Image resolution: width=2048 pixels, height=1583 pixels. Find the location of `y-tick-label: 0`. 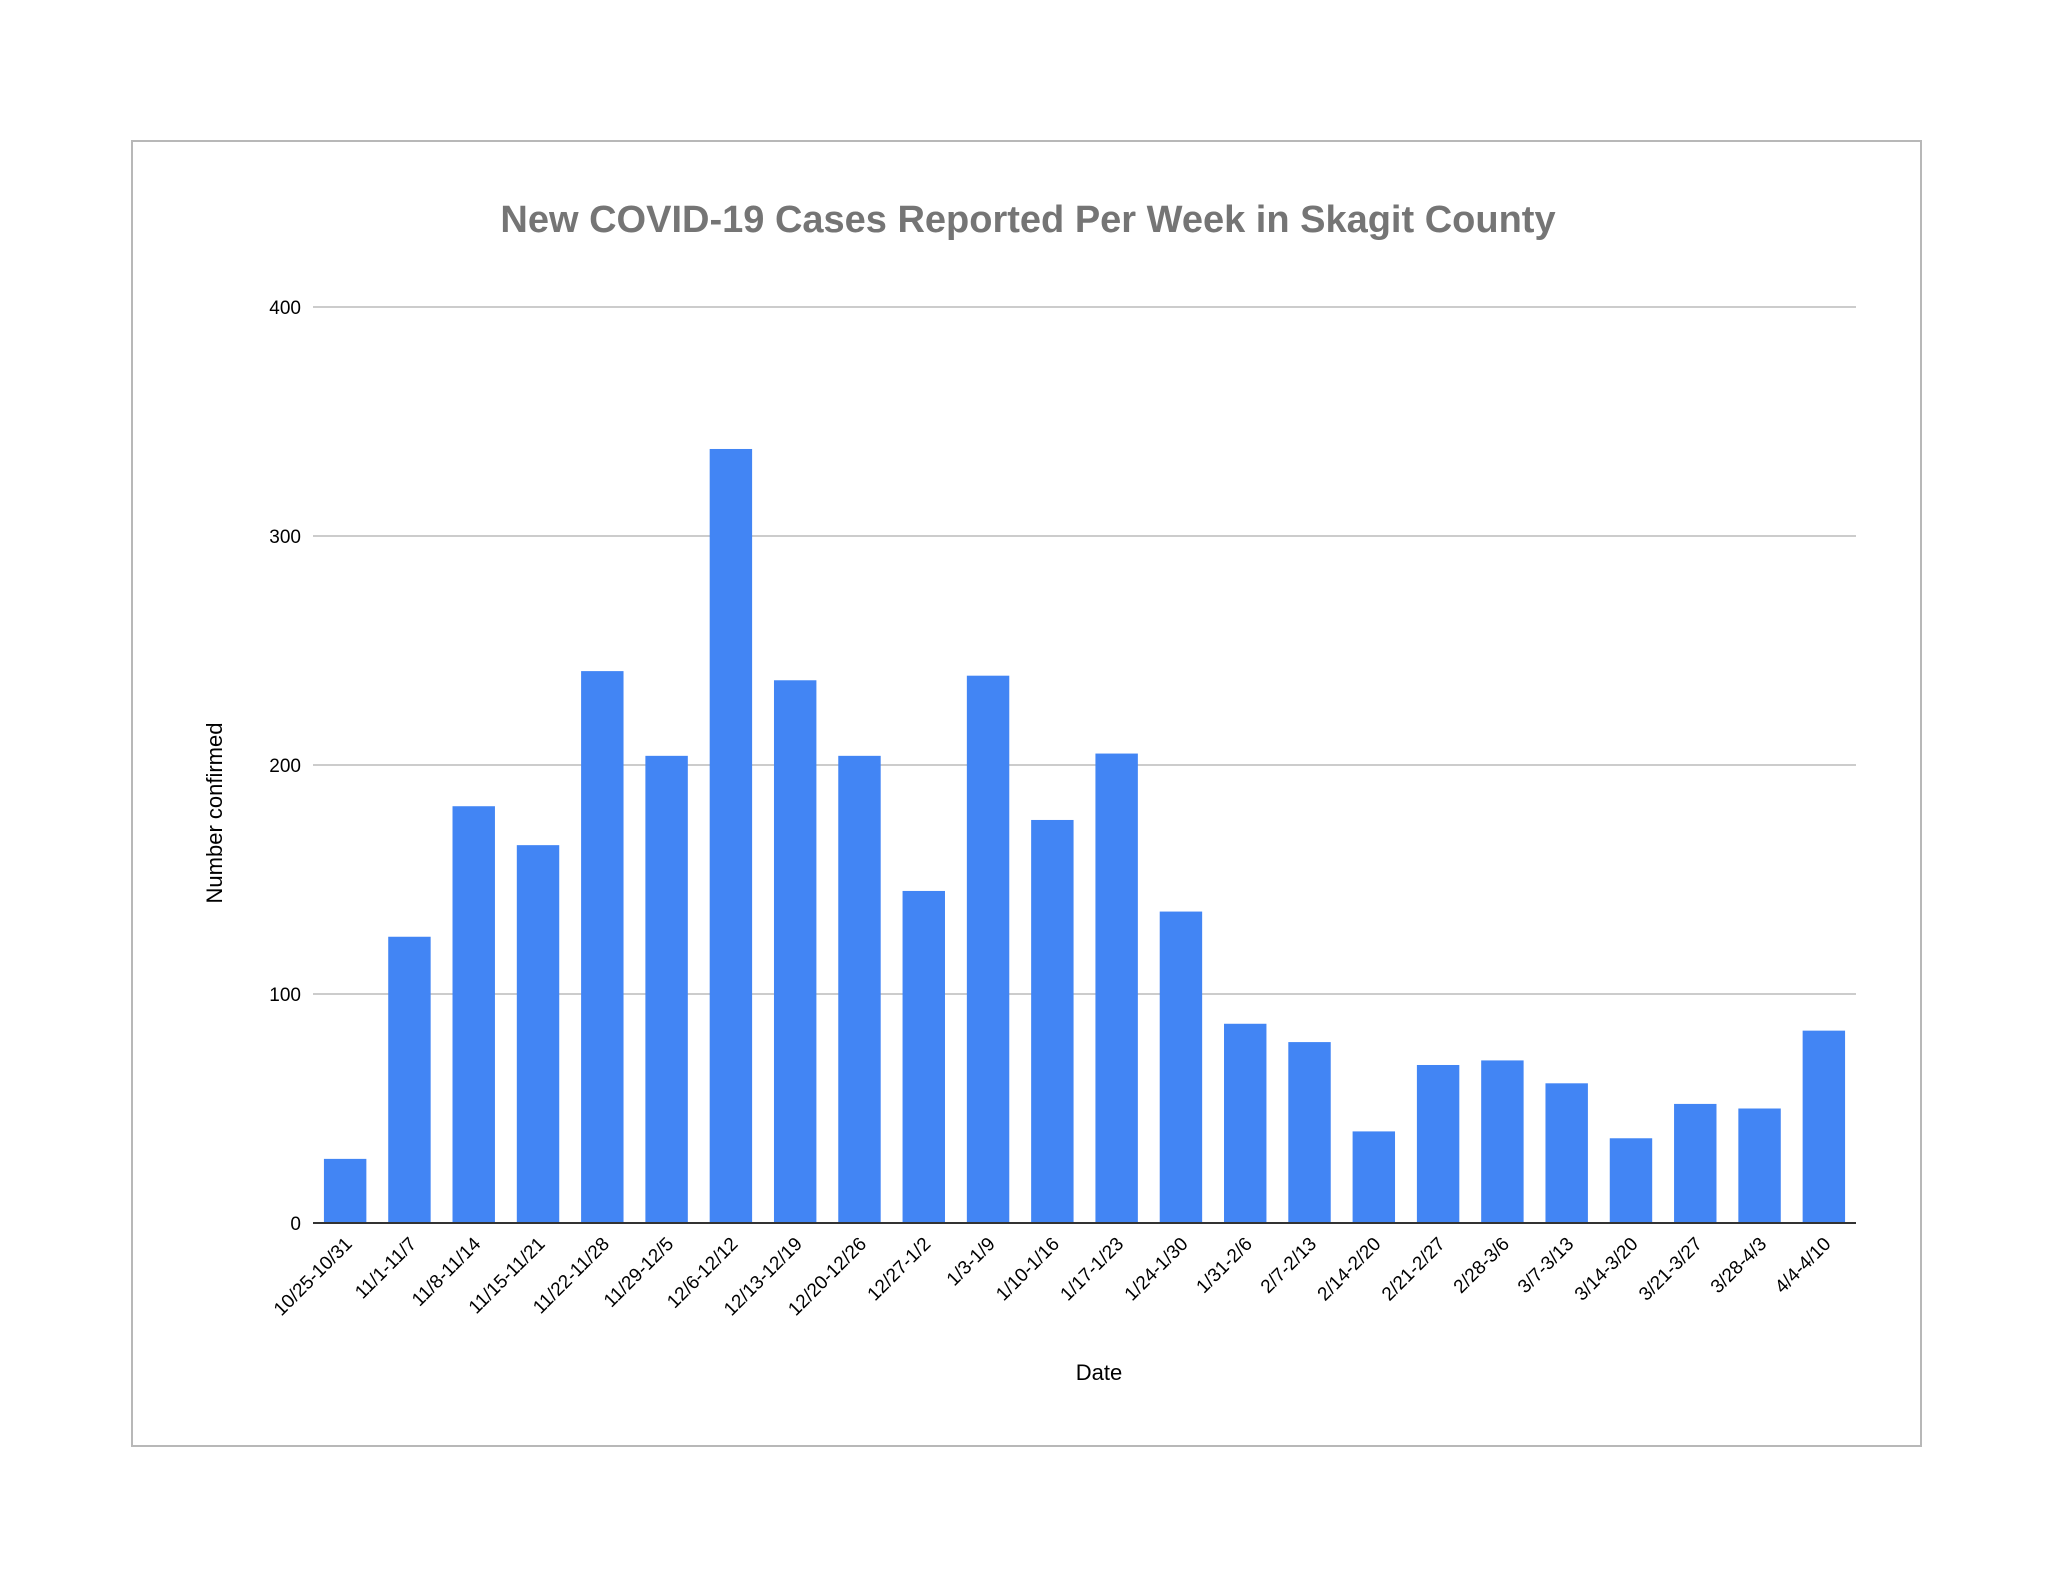

y-tick-label: 0 is located at coordinates (295, 1224).